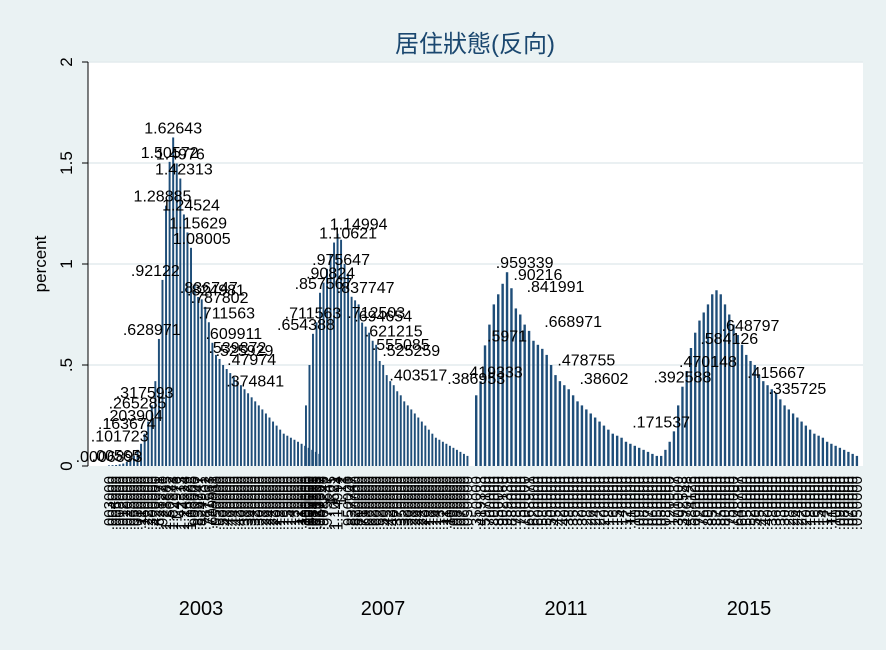 The image size is (886, 650). Describe the element at coordinates (40, 263) in the screenshot. I see `y-axis-label: percent` at that location.